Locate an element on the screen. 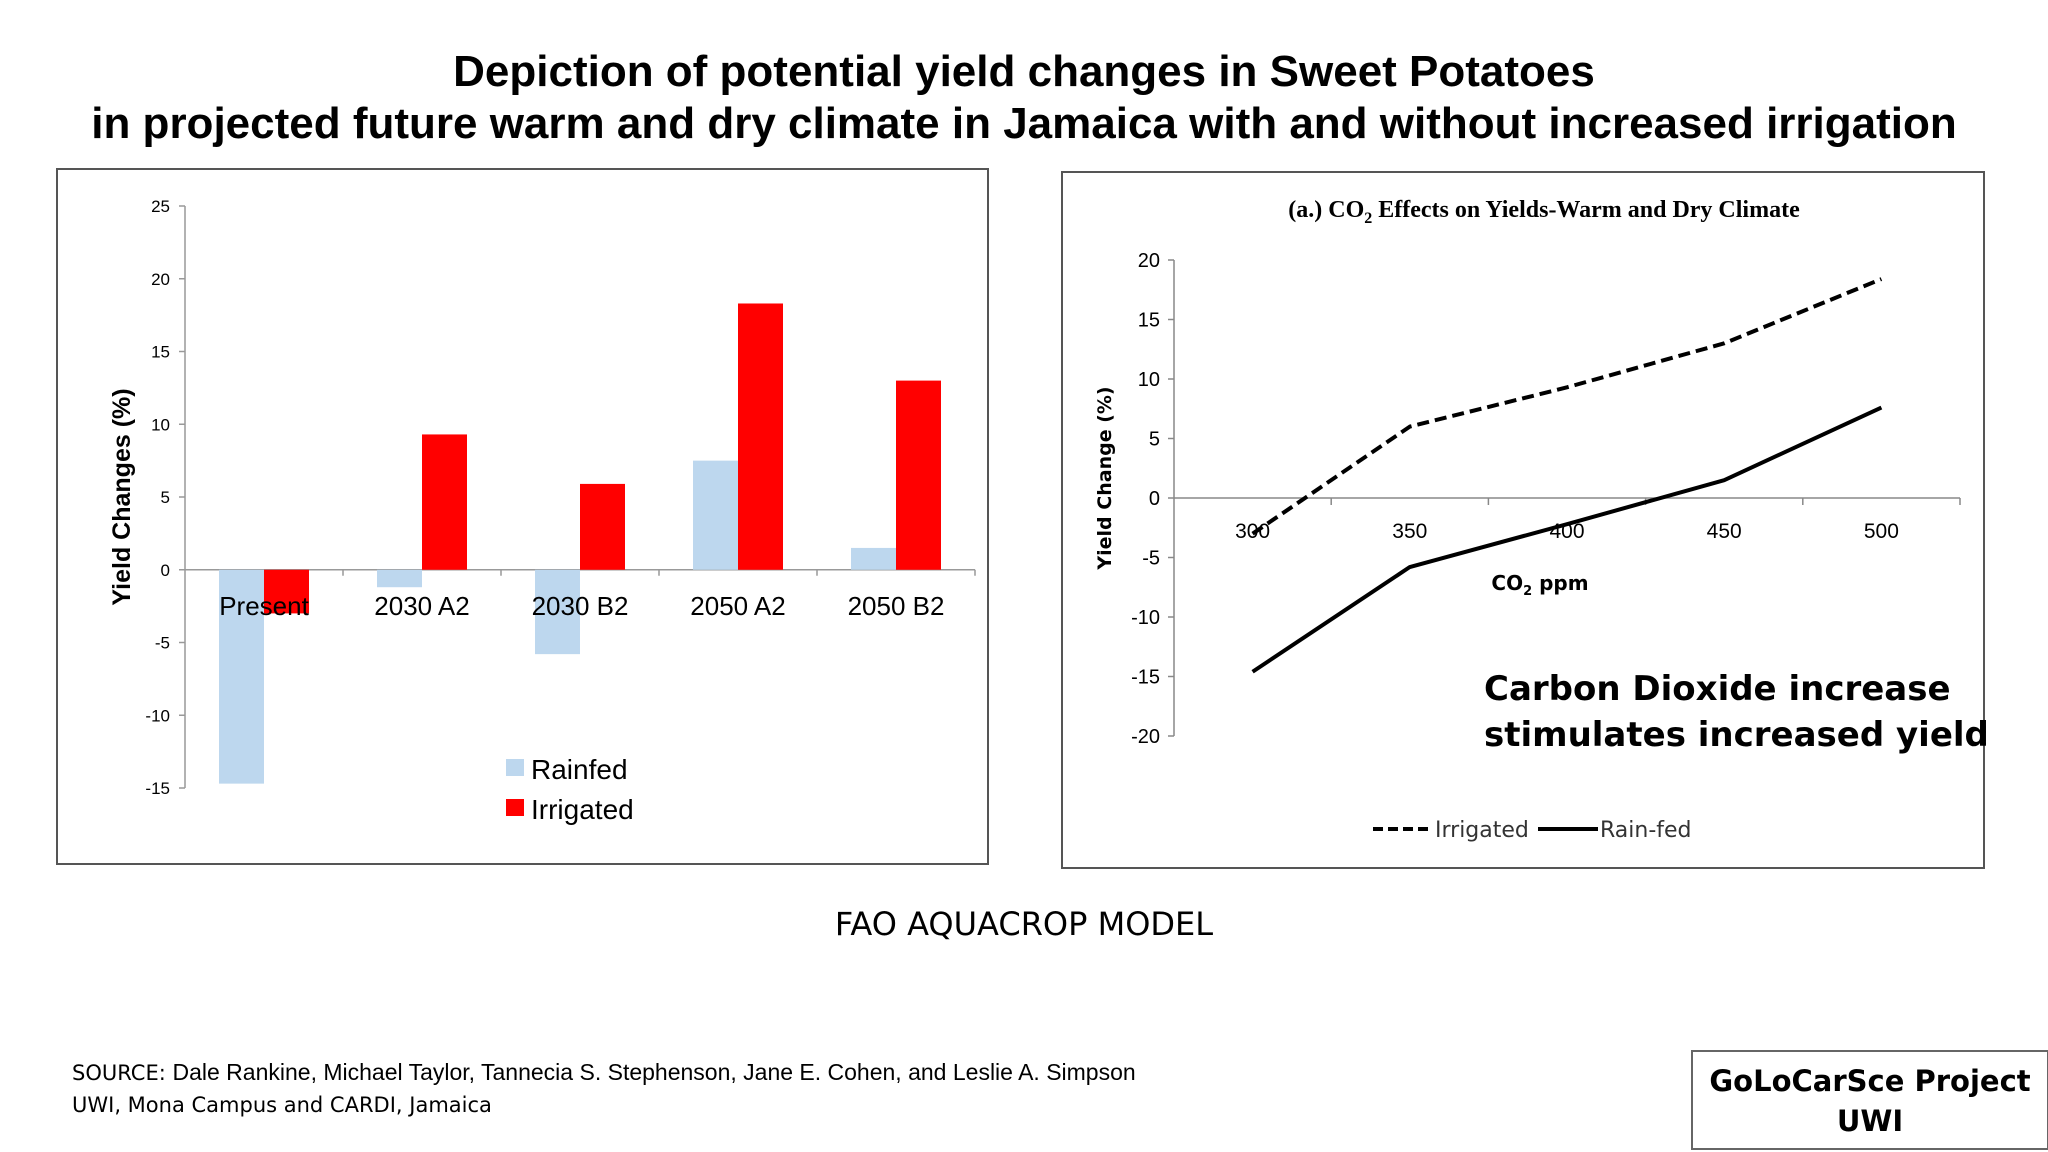 The width and height of the screenshot is (2048, 1152). legend-label-rainfed: Rainfed is located at coordinates (579, 769).